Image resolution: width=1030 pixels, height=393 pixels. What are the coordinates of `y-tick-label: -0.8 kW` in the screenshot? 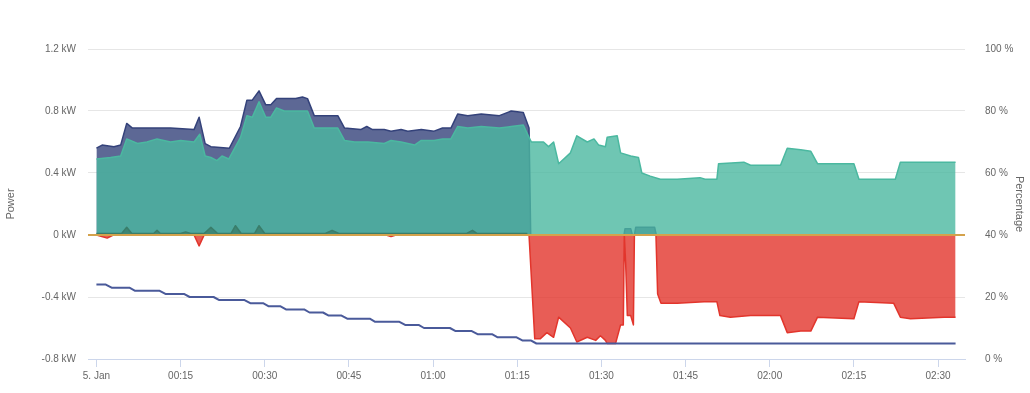 It's located at (59, 358).